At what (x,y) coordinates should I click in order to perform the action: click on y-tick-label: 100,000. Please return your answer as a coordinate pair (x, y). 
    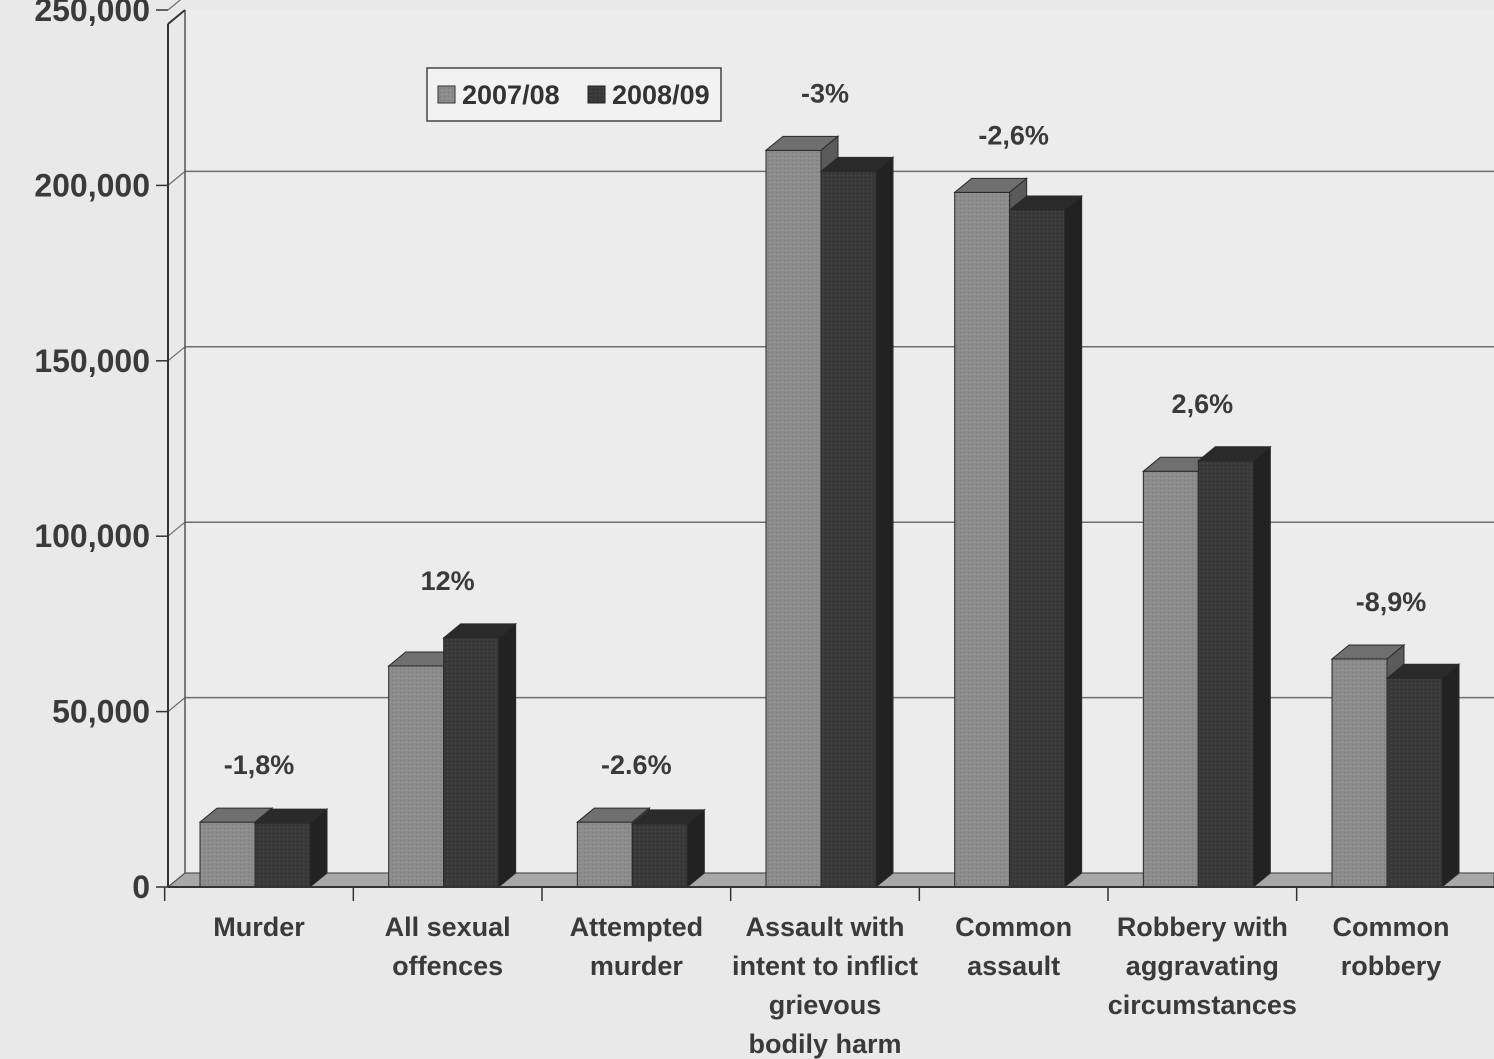
    Looking at the image, I should click on (92, 536).